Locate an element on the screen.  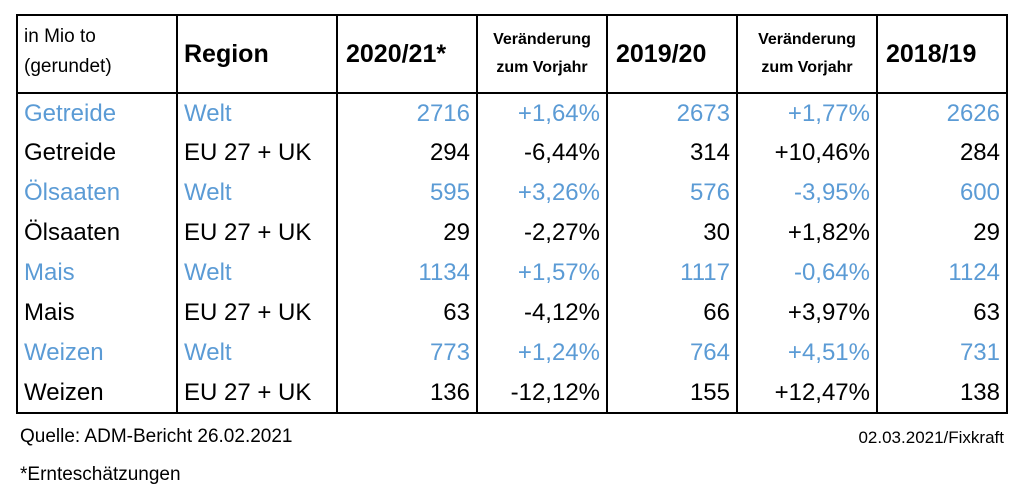
change-2-header-line2: zum Vorjahr is located at coordinates (807, 67).